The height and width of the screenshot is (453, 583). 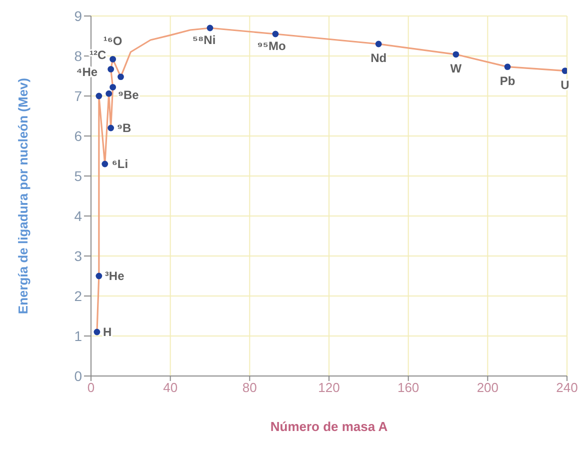 I want to click on y-tick-label: 2, so click(x=78, y=296).